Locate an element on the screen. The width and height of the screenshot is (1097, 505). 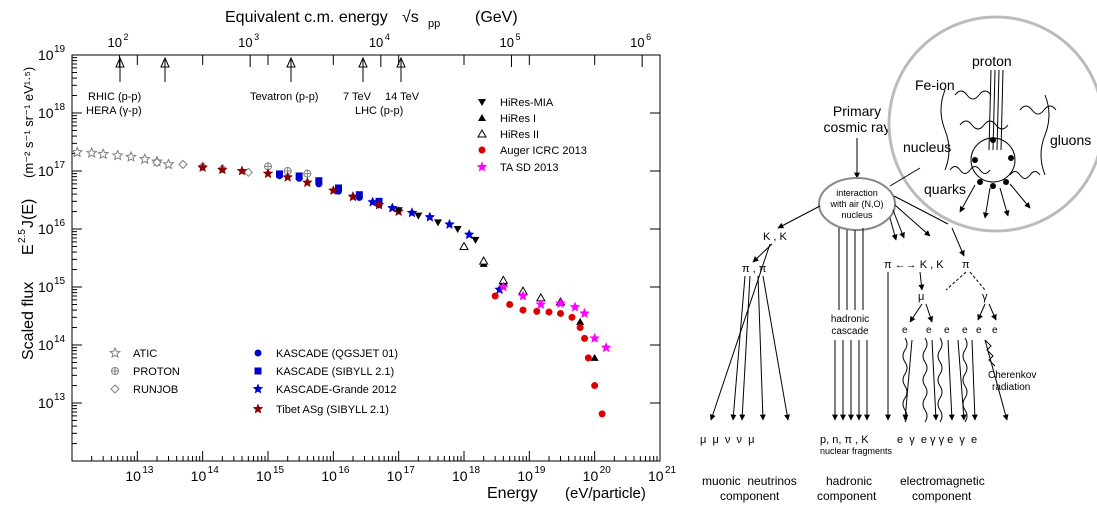
tev14-label: 14 TeV is located at coordinates (402, 97).